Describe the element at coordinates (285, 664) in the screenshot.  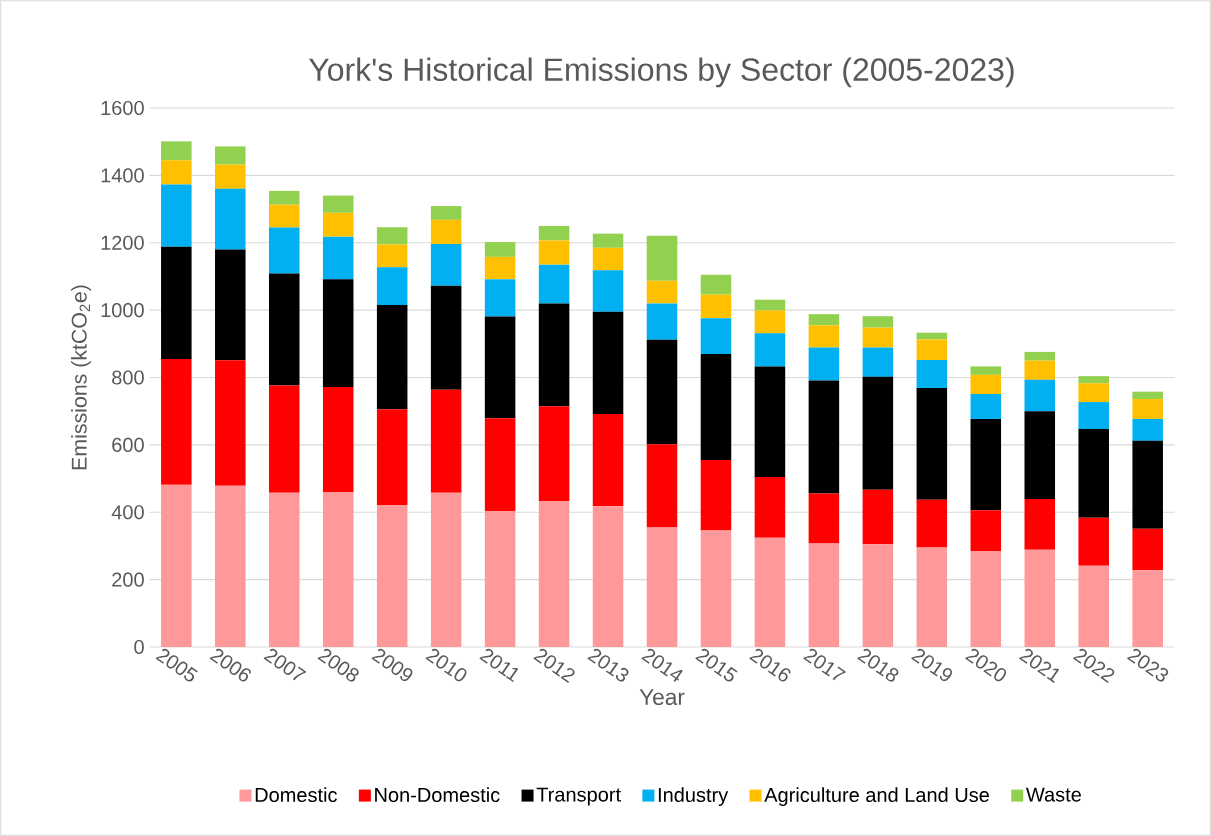
I see `x-tick-label: 2007` at that location.